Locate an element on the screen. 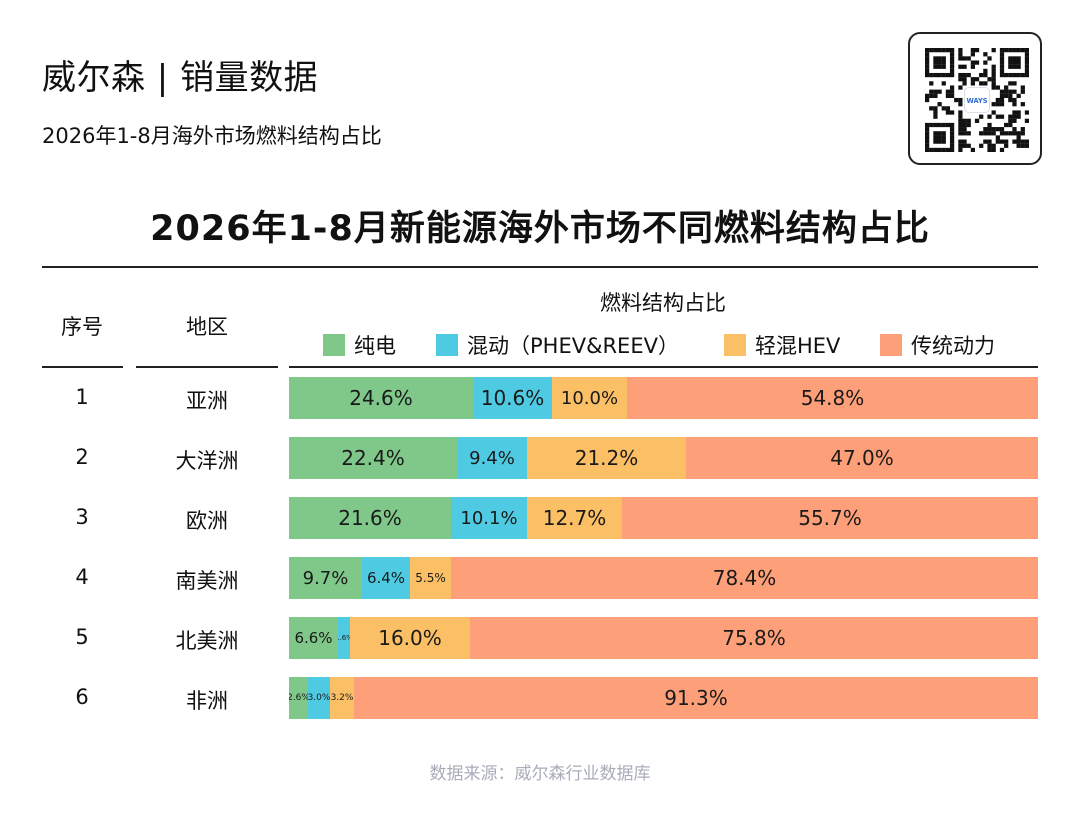 Image resolution: width=1080 pixels, height=818 pixels. segment-pure-ev: 9.7% is located at coordinates (325, 578).